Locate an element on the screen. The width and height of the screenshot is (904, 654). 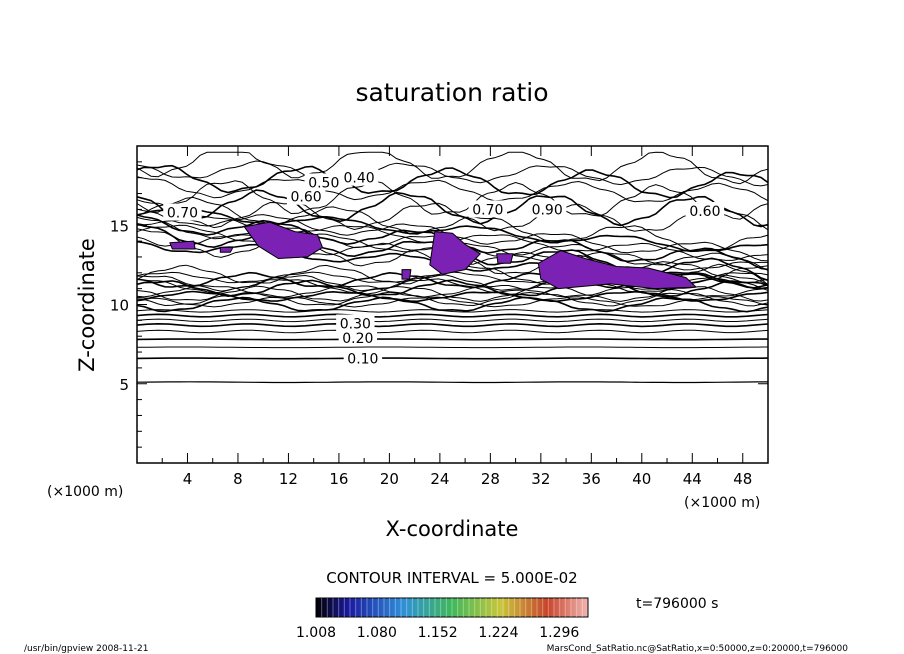
x-tick-label: 8 is located at coordinates (238, 479).